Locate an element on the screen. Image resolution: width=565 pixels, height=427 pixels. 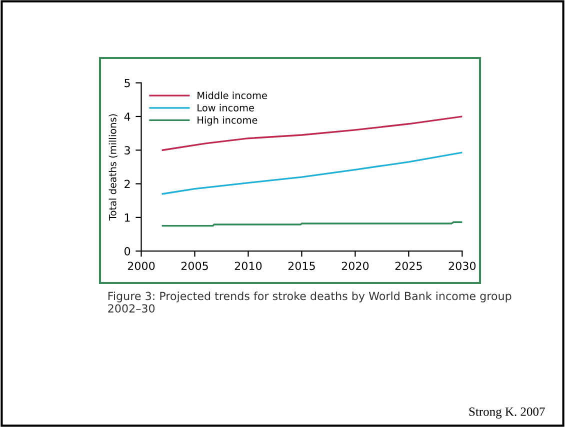
y-tick-label: 2 is located at coordinates (127, 184).